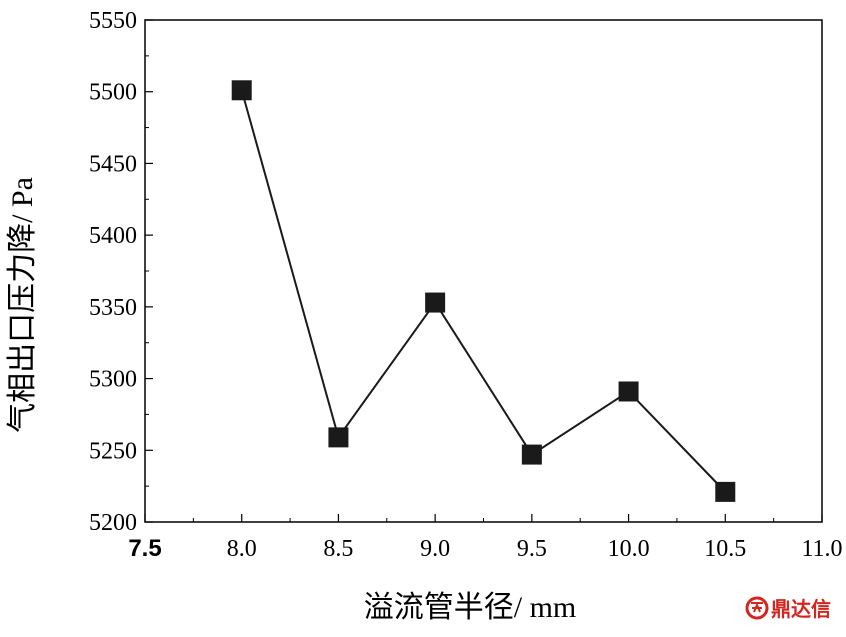 This screenshot has width=846, height=637. What do you see at coordinates (470, 607) in the screenshot?
I see `x-axis-title: 溢流管半径/ mm` at bounding box center [470, 607].